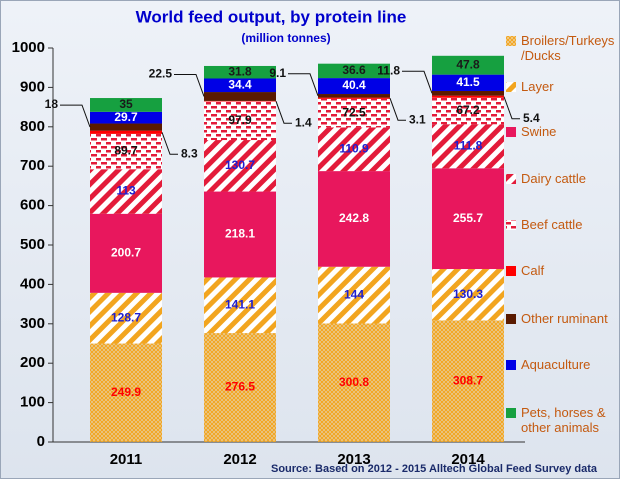 The width and height of the screenshot is (620, 479). What do you see at coordinates (468, 110) in the screenshot?
I see `value-label: 67.2` at bounding box center [468, 110].